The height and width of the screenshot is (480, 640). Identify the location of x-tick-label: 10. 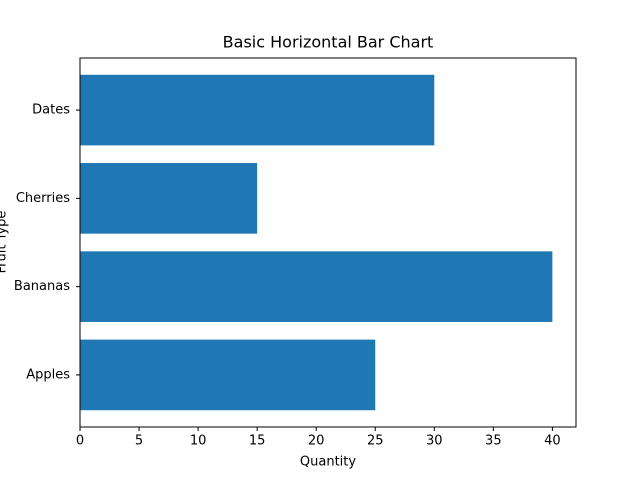
(198, 441).